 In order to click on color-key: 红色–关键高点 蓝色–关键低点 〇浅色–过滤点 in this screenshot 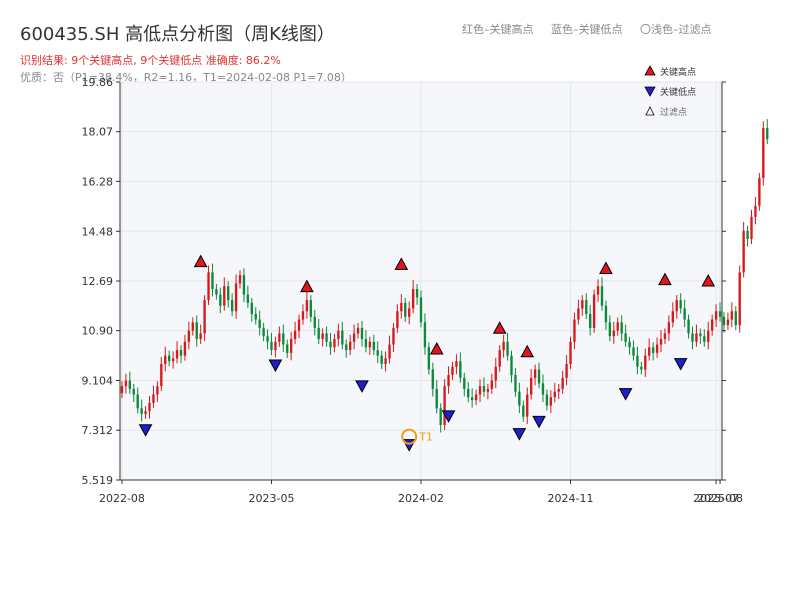, I will do `click(587, 29)`.